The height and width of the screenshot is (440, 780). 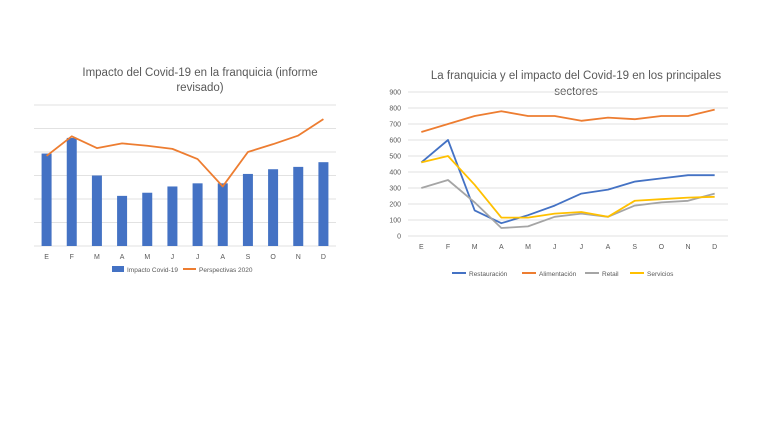 I want to click on legend-label-restauracion: Restauración, so click(x=488, y=274).